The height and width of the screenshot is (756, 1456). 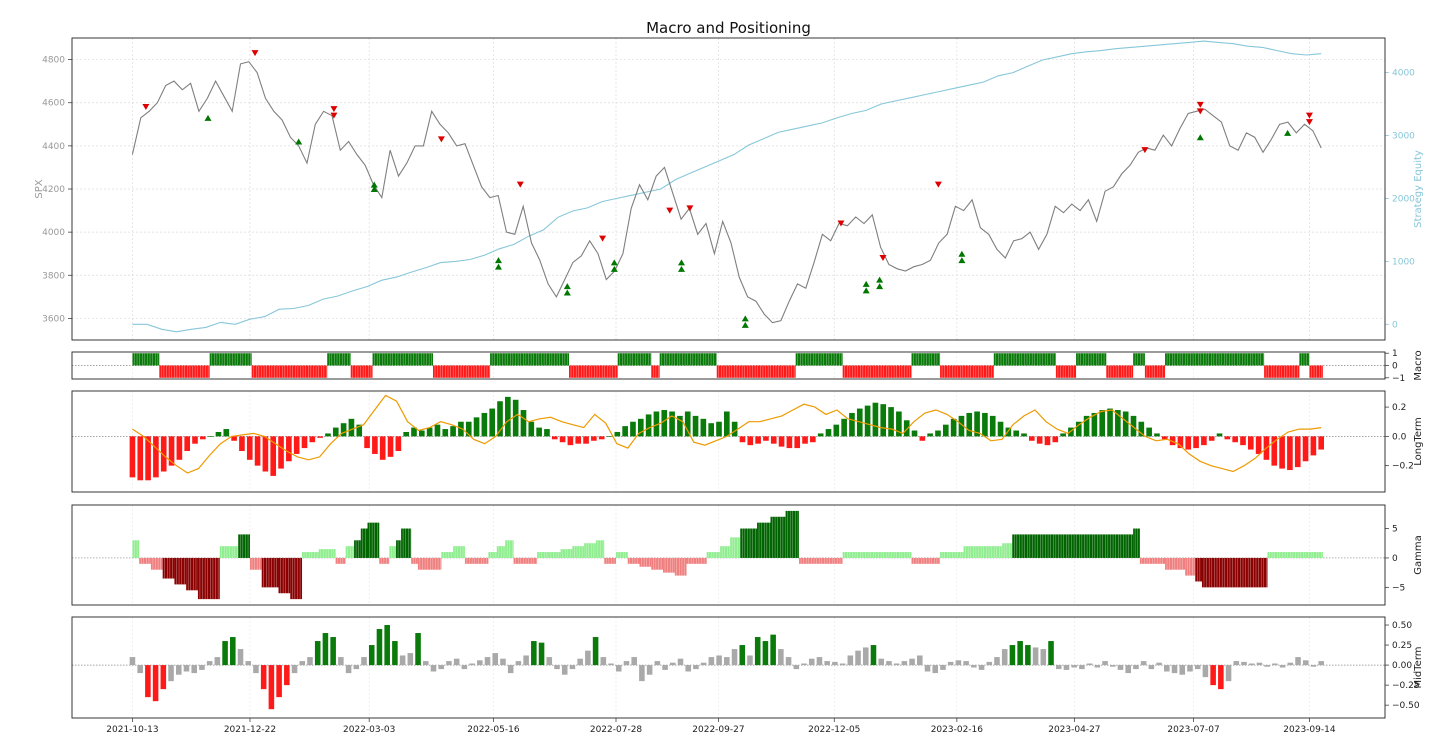 I want to click on y-tick-label: −0.50, so click(x=1406, y=706).